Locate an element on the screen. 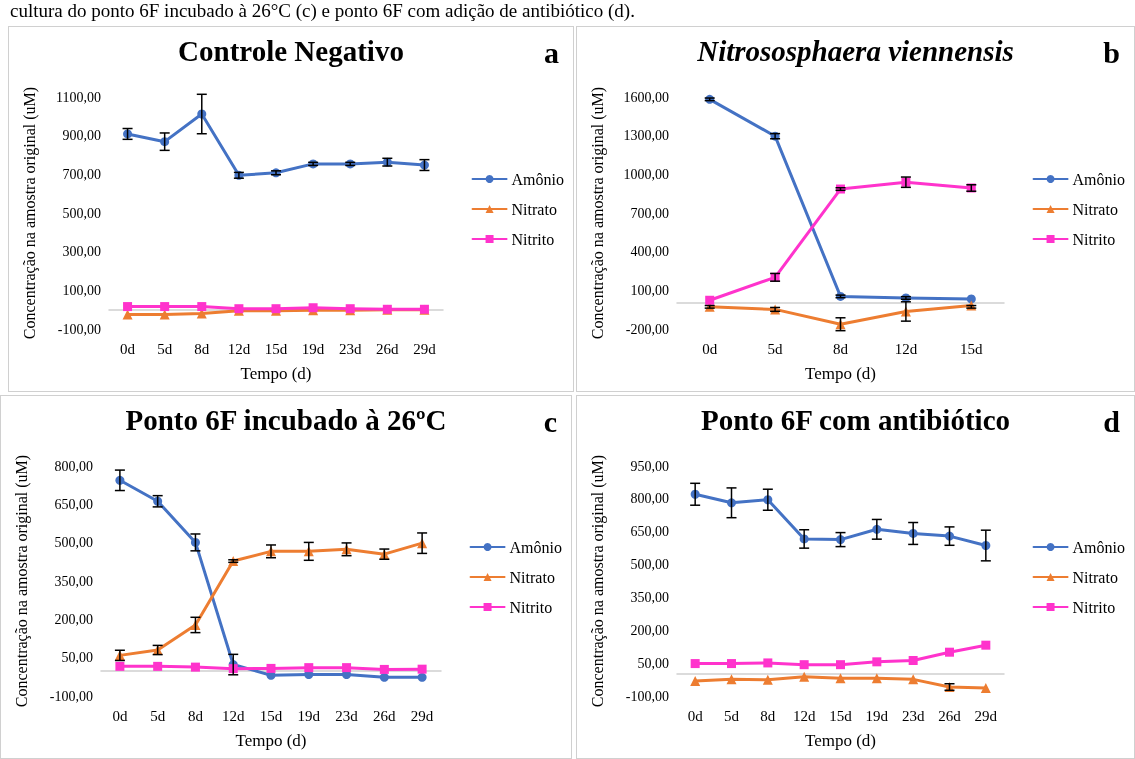 The width and height of the screenshot is (1135, 759). chart-title: Nitrososphaera viennensis is located at coordinates (855, 50).